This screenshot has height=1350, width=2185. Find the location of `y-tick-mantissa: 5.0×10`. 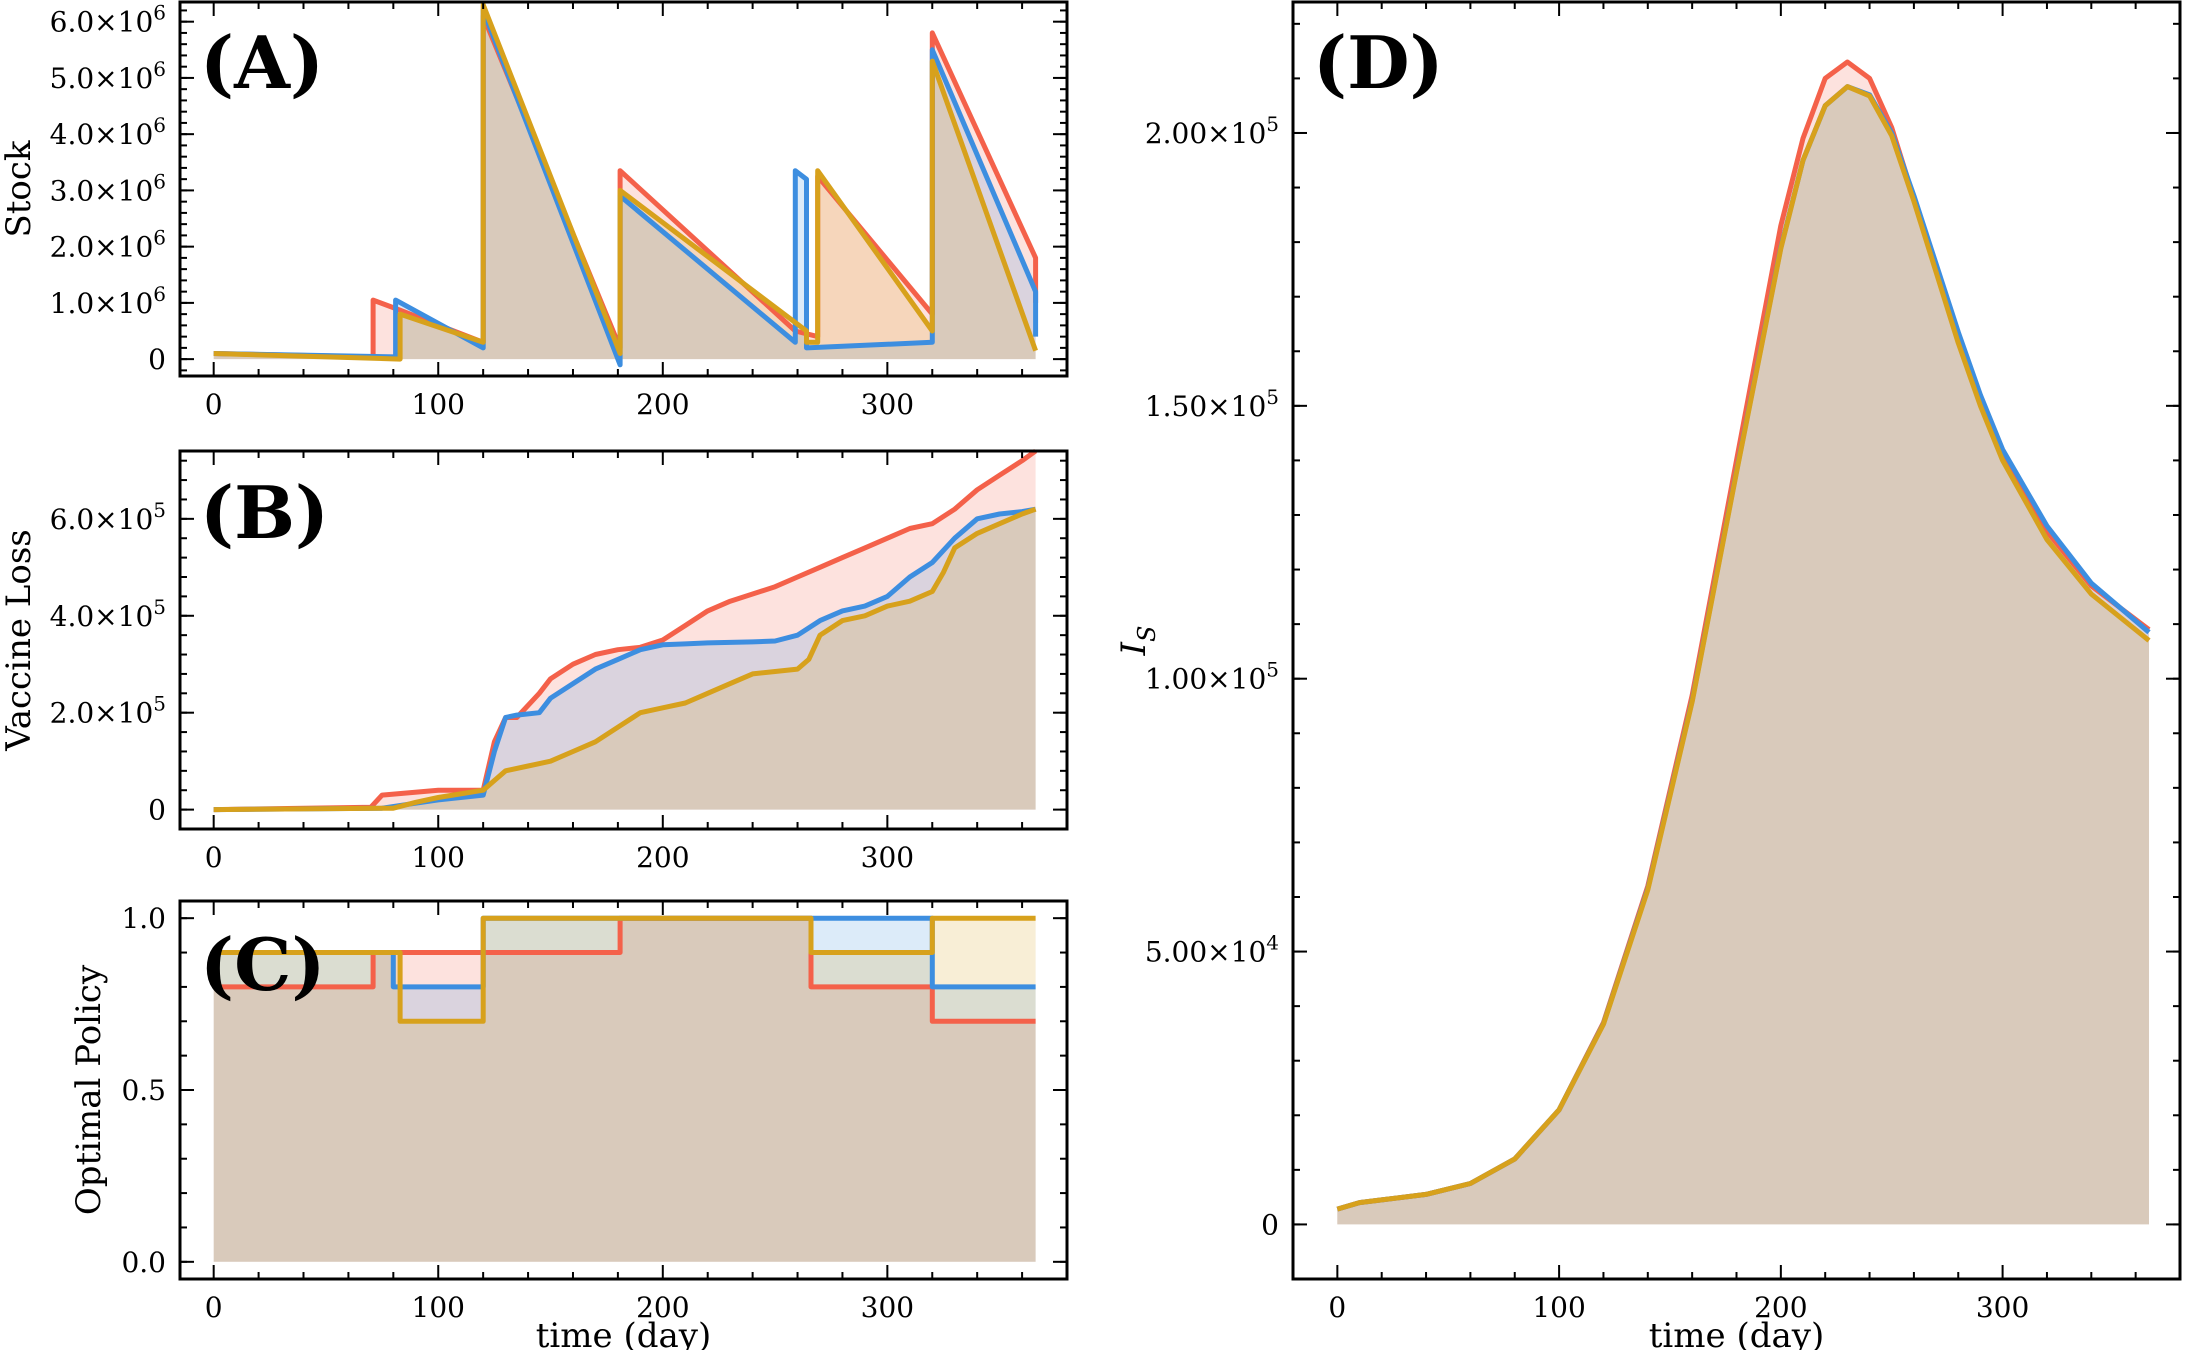

y-tick-mantissa: 5.0×10 is located at coordinates (102, 78).